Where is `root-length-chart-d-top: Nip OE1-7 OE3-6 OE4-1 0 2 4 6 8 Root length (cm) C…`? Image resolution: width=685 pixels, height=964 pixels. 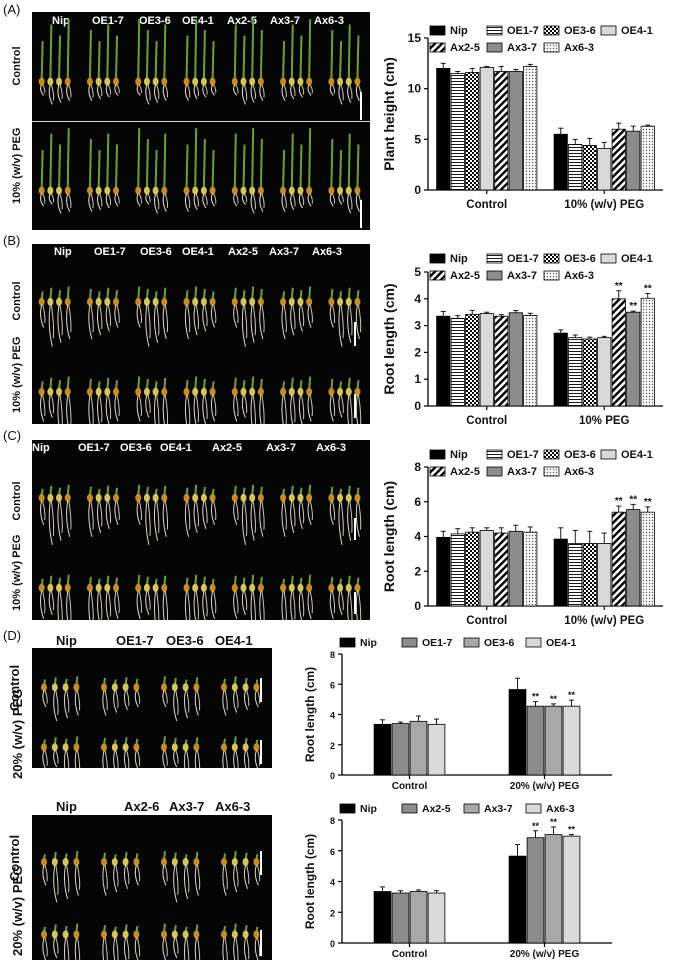 root-length-chart-d-top: Nip OE1-7 OE3-6 OE4-1 0 2 4 6 8 Root length (cm) C… is located at coordinates (457, 714).